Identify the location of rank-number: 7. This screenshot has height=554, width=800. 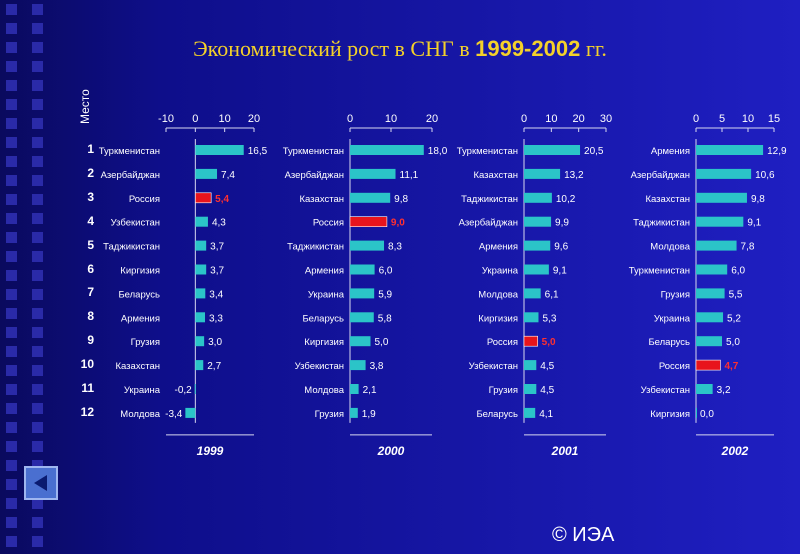
(90, 292).